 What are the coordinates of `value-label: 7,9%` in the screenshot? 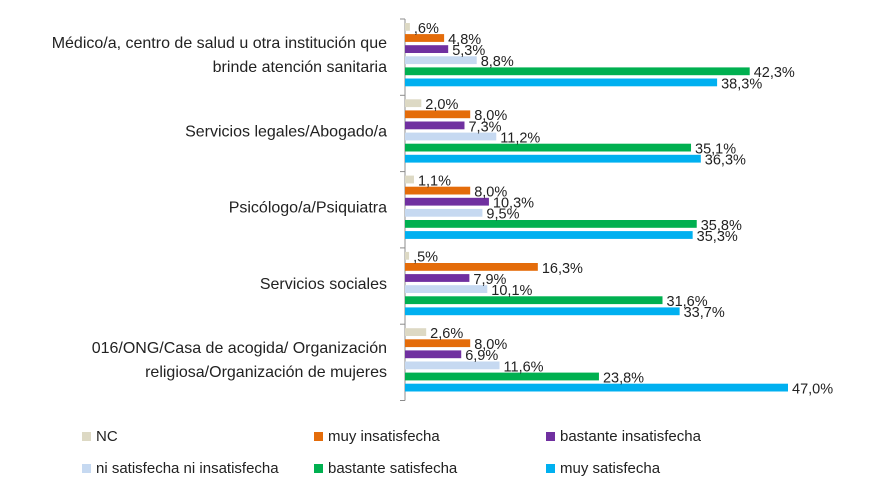 It's located at (489, 280).